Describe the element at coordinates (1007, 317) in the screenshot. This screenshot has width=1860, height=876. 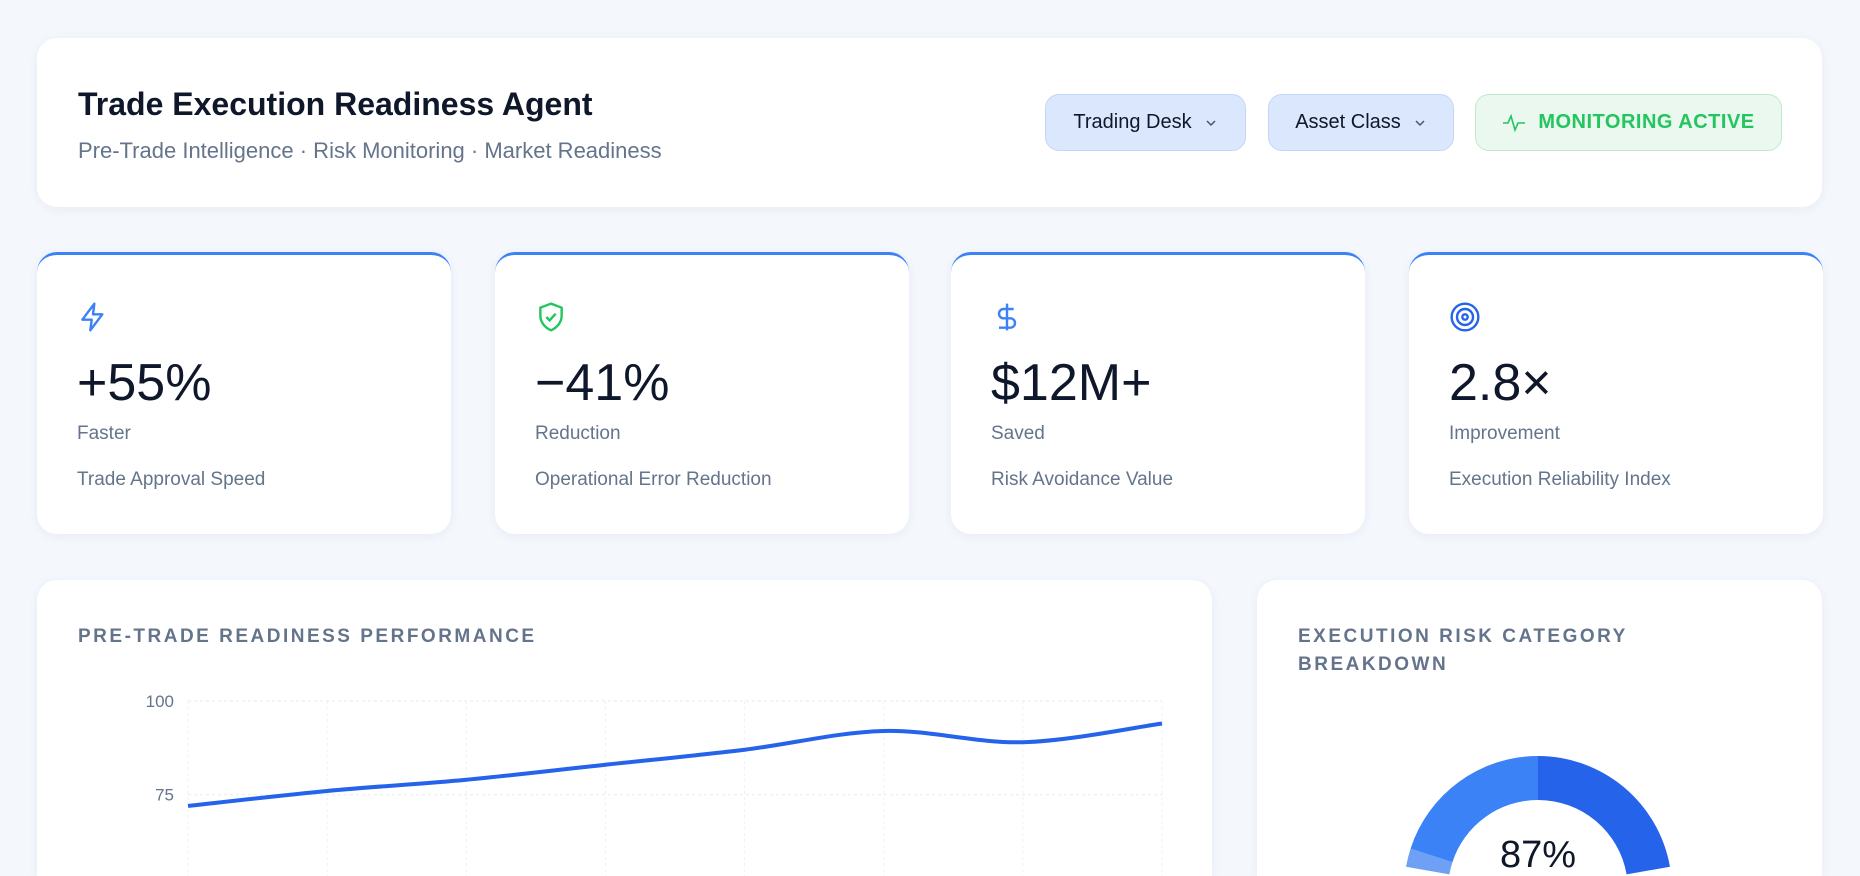
I see `dollar-icon` at that location.